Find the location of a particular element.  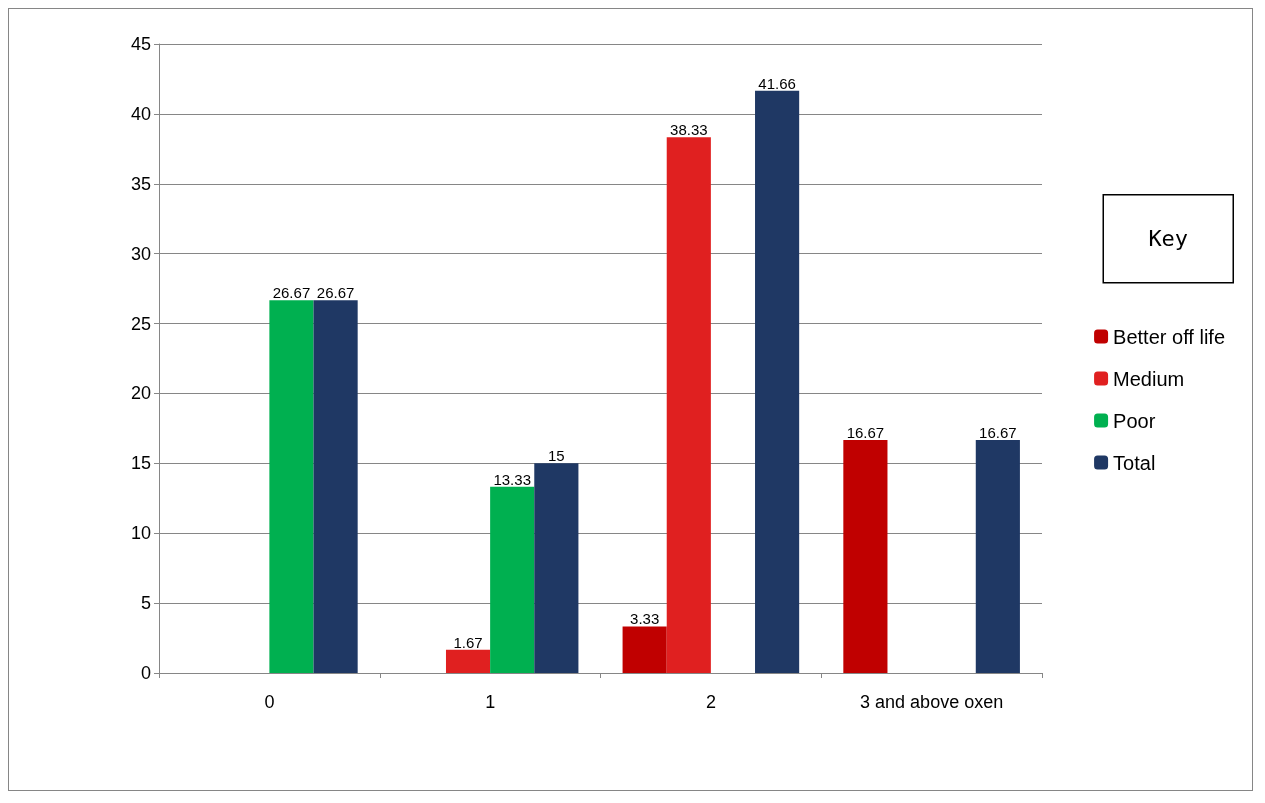

x-tick-label: 3 and above oxen is located at coordinates (932, 702).